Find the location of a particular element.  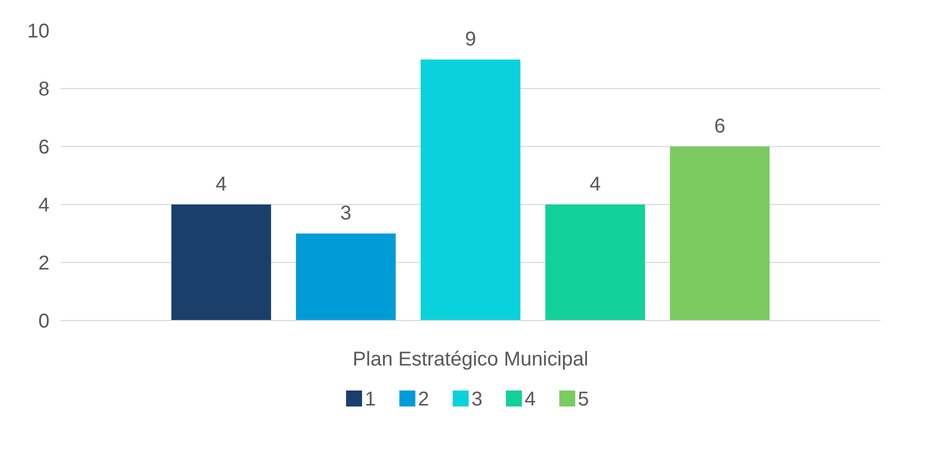

y-tick-label: 10 is located at coordinates (38, 31).